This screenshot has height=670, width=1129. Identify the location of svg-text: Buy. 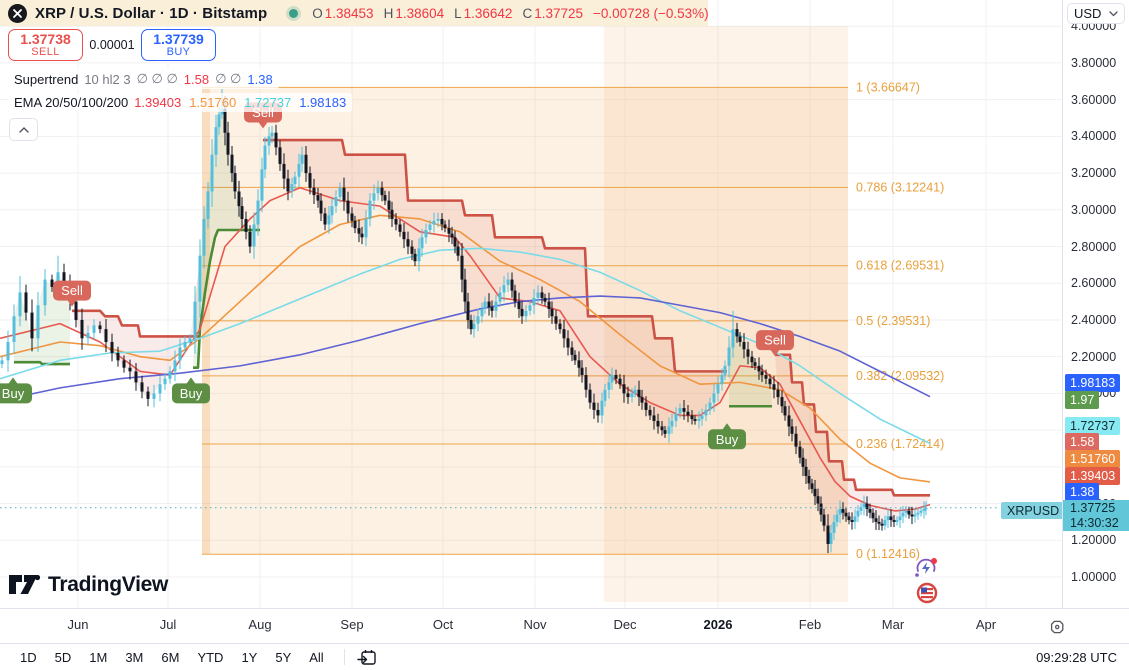
(727, 439).